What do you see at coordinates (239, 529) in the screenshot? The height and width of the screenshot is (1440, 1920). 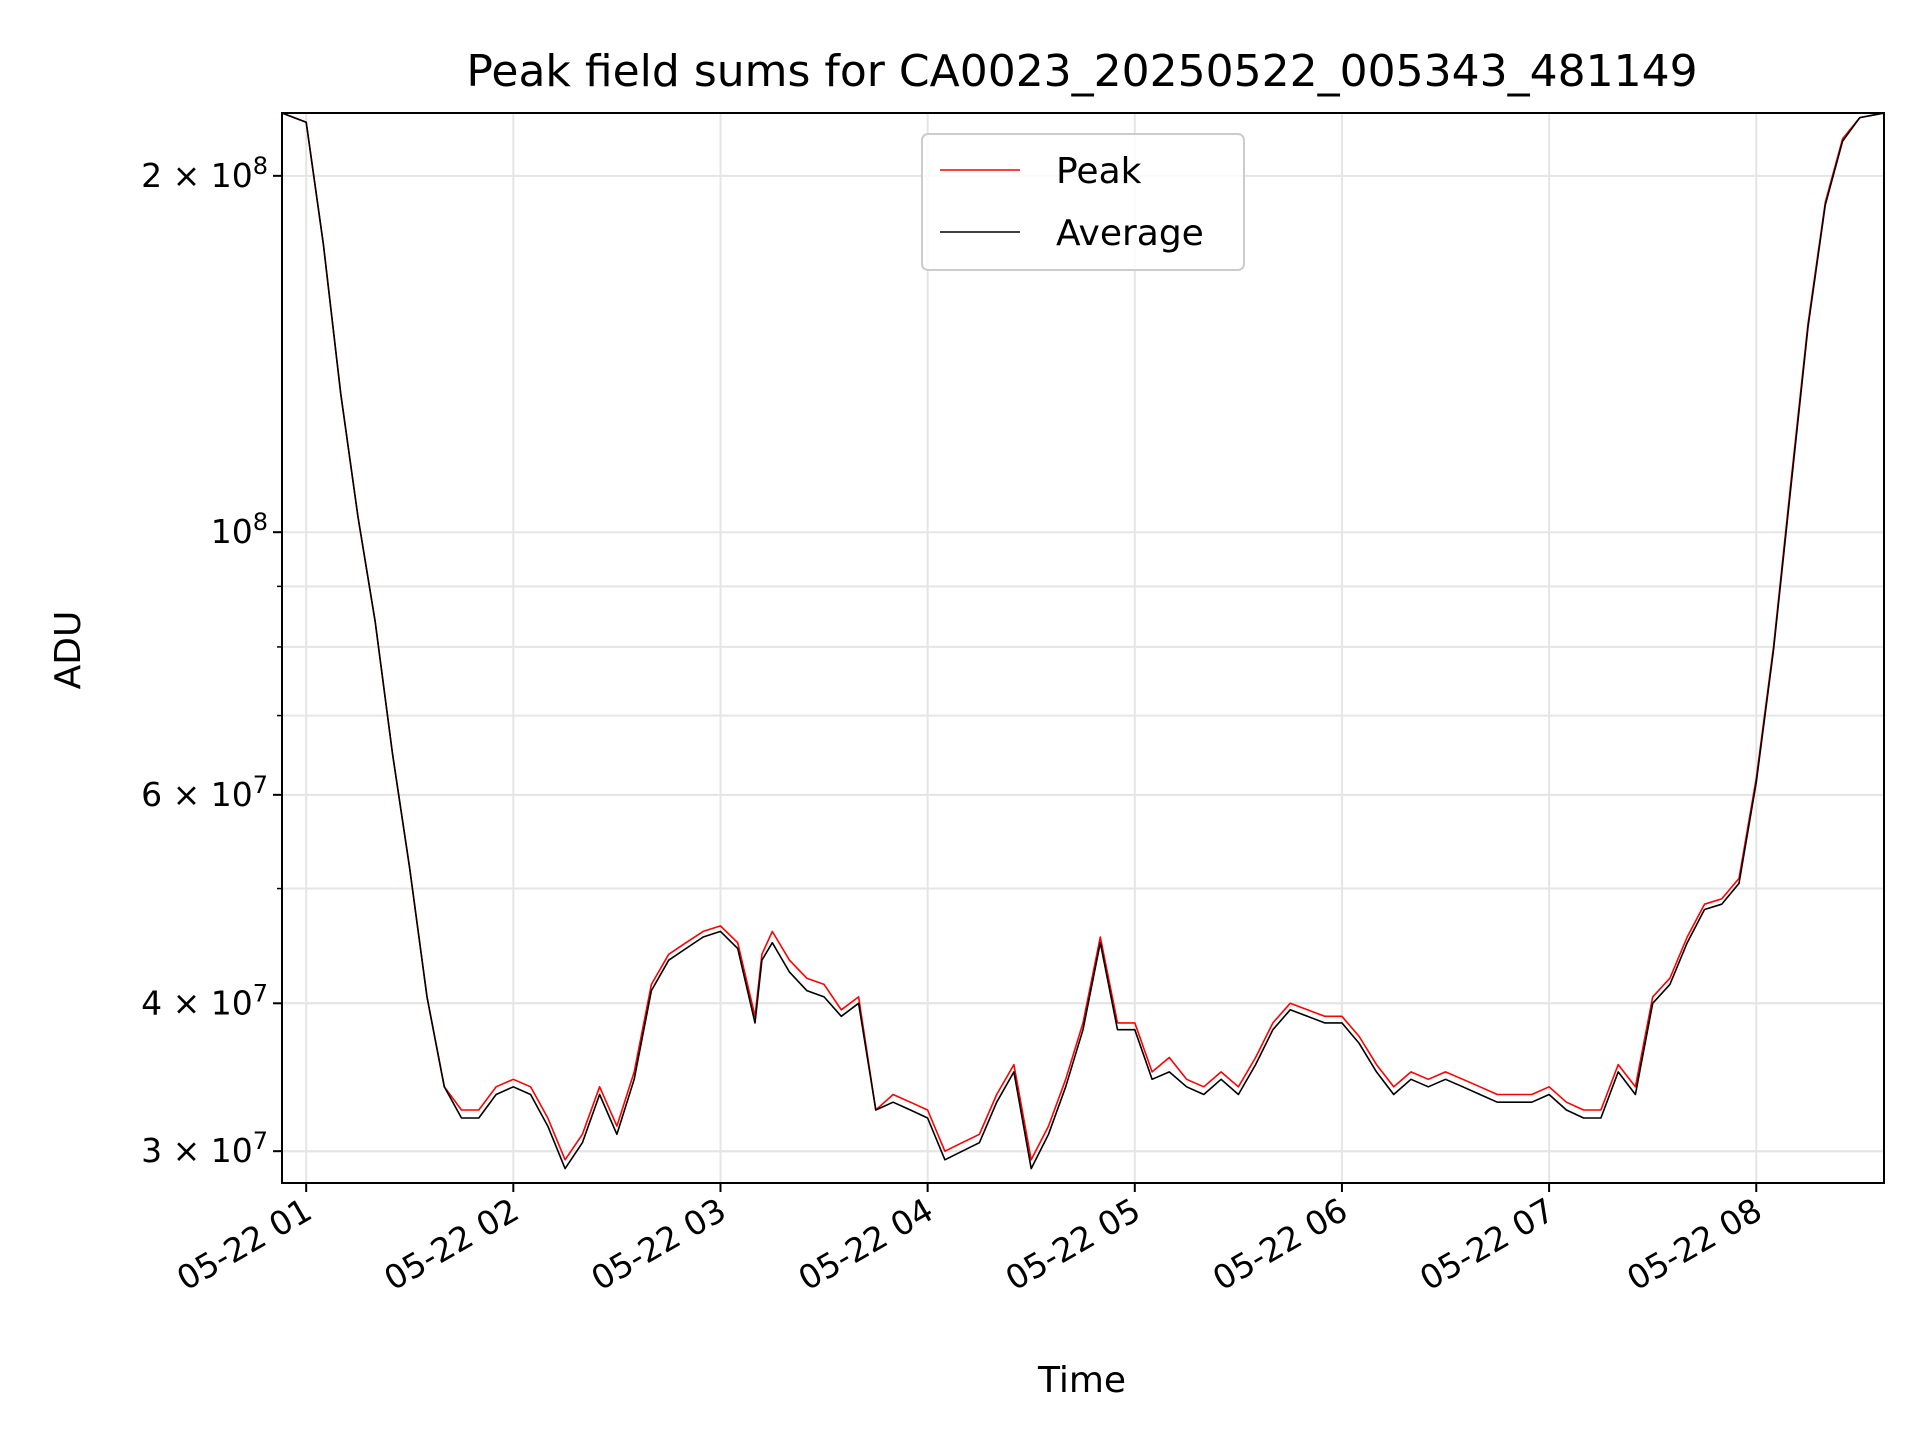 I see `y-tick-label: 108` at bounding box center [239, 529].